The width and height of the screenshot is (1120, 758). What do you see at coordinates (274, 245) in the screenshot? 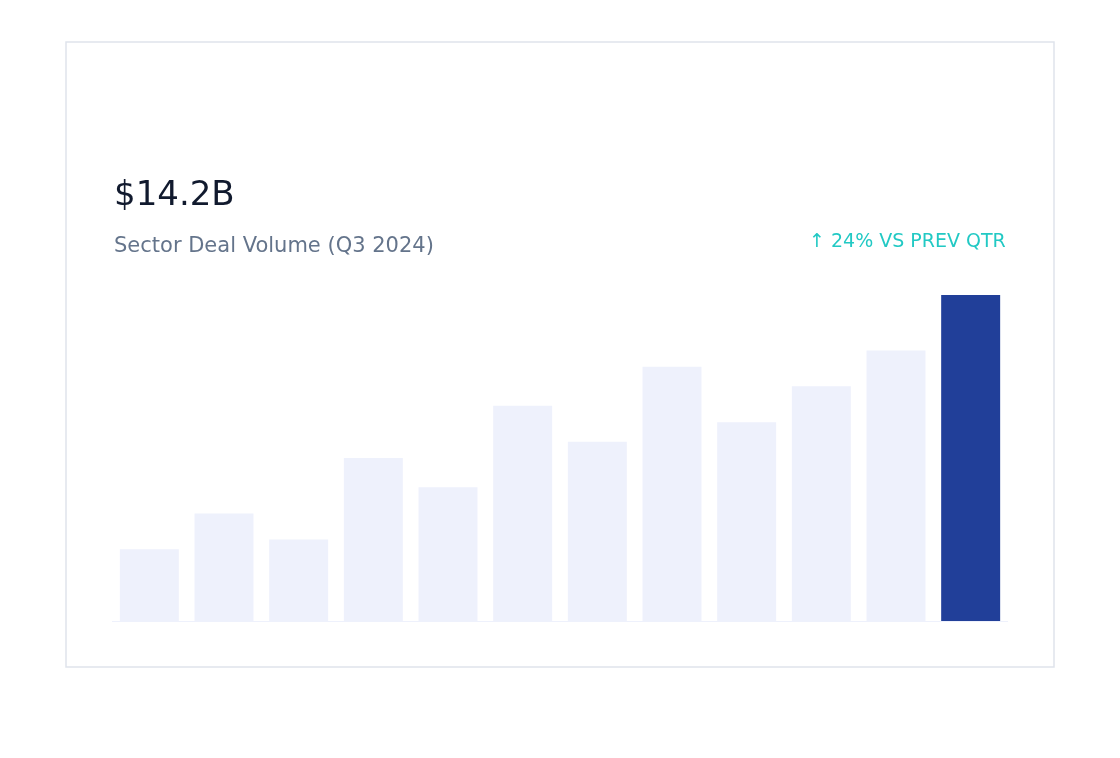
I see `chart-subtitle: Sector Deal Volume (Q3 2024)` at bounding box center [274, 245].